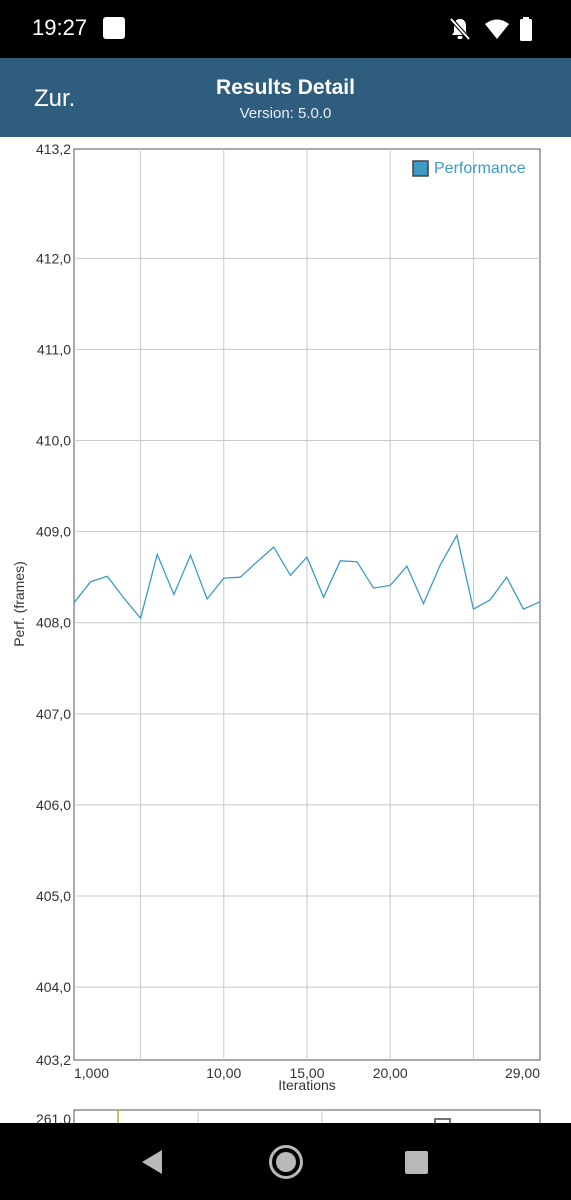 This screenshot has width=571, height=1200. What do you see at coordinates (53, 441) in the screenshot?
I see `y-tick-label: 410,0` at bounding box center [53, 441].